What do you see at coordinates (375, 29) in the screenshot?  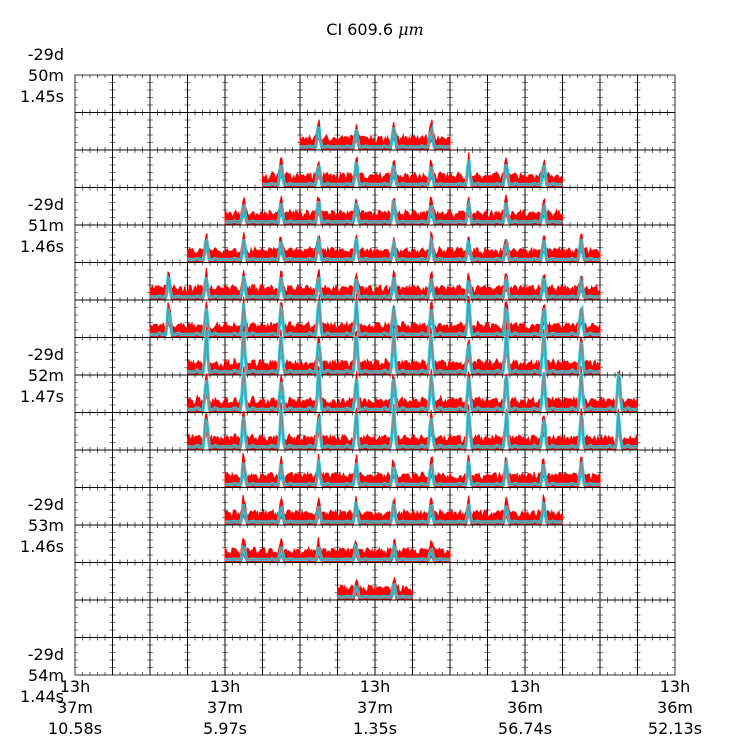 I see `chart-title: CI 609.6 μm` at bounding box center [375, 29].